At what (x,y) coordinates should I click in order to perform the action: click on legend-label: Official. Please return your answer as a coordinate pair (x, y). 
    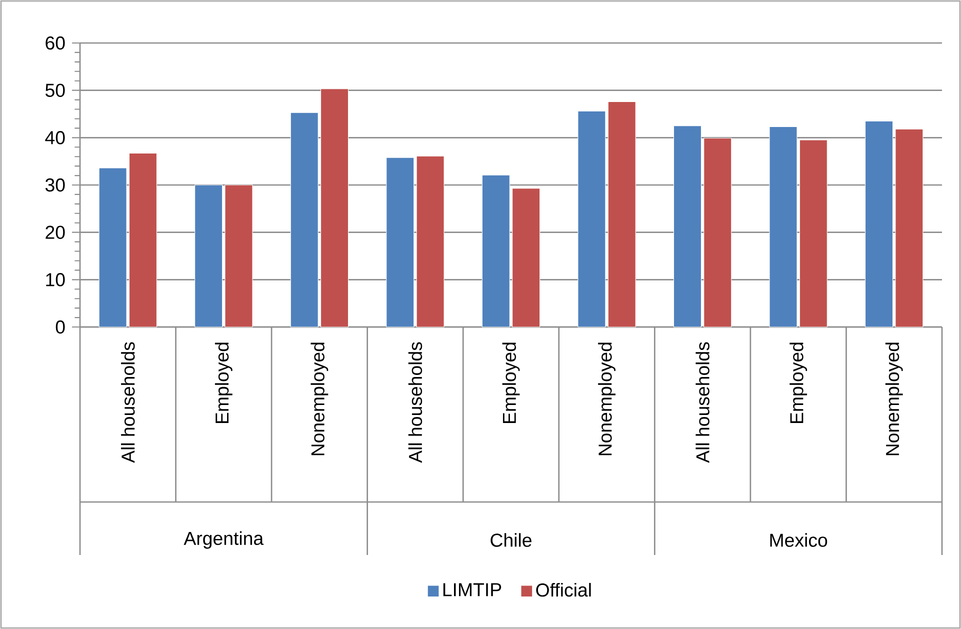
    Looking at the image, I should click on (563, 589).